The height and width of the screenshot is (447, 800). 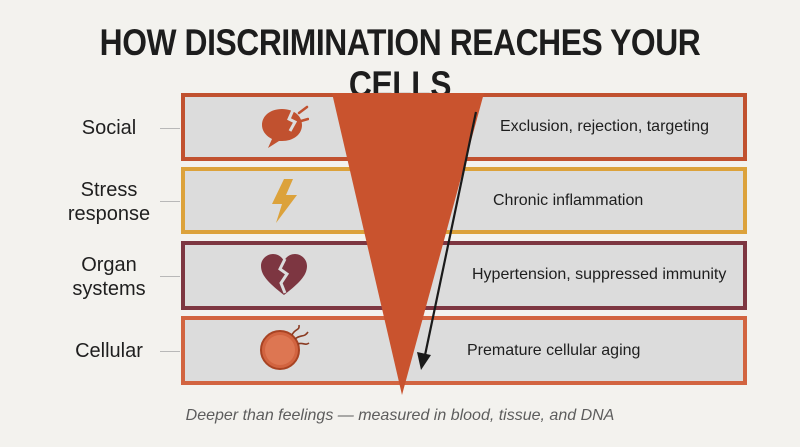 What do you see at coordinates (408, 244) in the screenshot?
I see `wedge-shape` at bounding box center [408, 244].